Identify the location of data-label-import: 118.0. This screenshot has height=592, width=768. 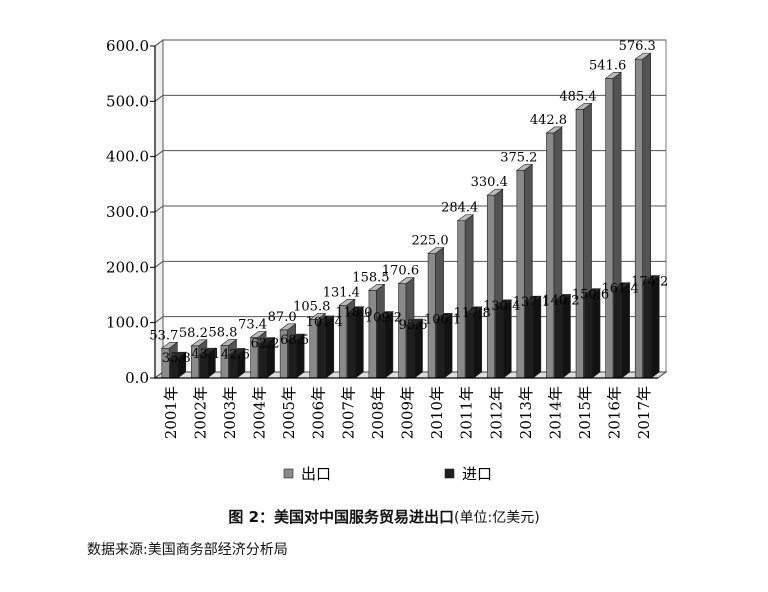
(353, 313).